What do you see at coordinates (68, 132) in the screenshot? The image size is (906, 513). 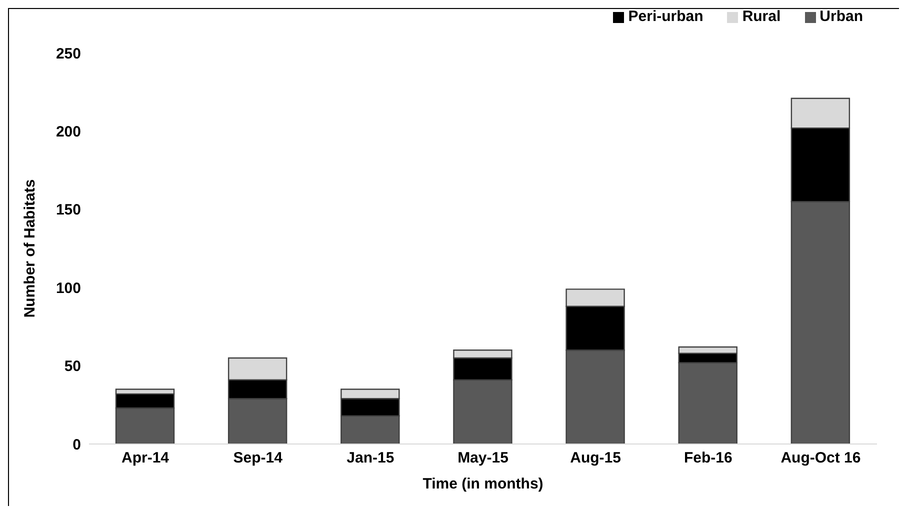 I see `y-tick-label: 200` at bounding box center [68, 132].